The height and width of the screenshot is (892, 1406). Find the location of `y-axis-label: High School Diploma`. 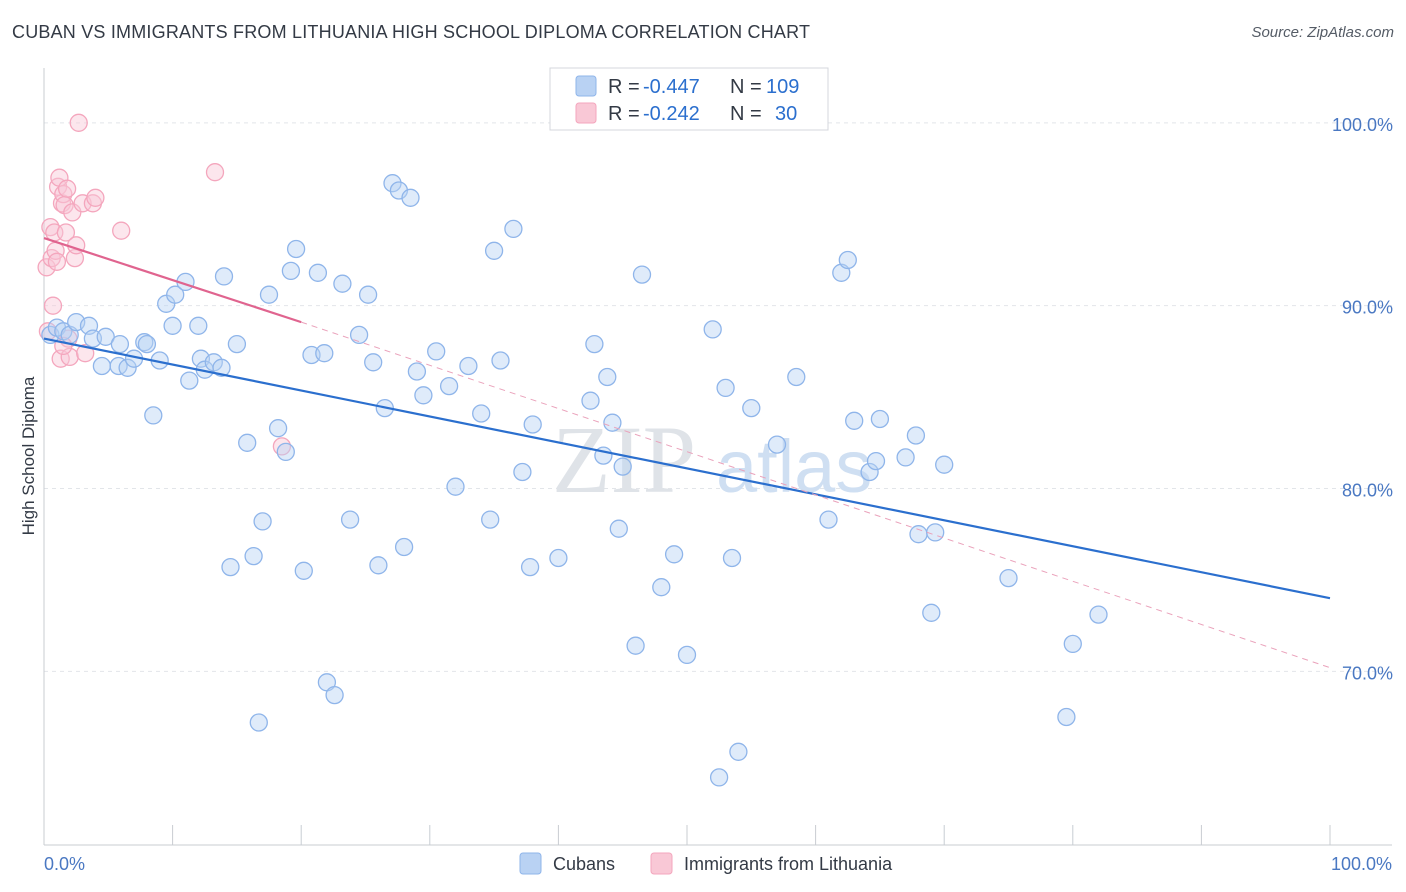

y-axis-label: High School Diploma is located at coordinates (28, 455).